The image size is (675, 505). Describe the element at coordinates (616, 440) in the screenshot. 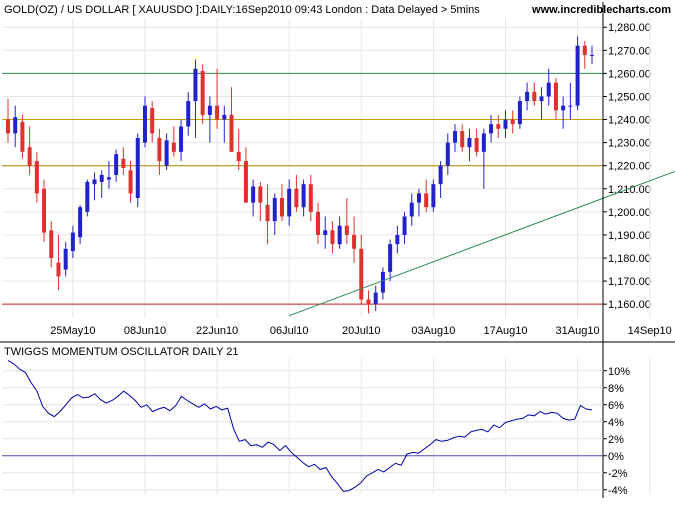

I see `osc-y-tick-label: 2%` at that location.